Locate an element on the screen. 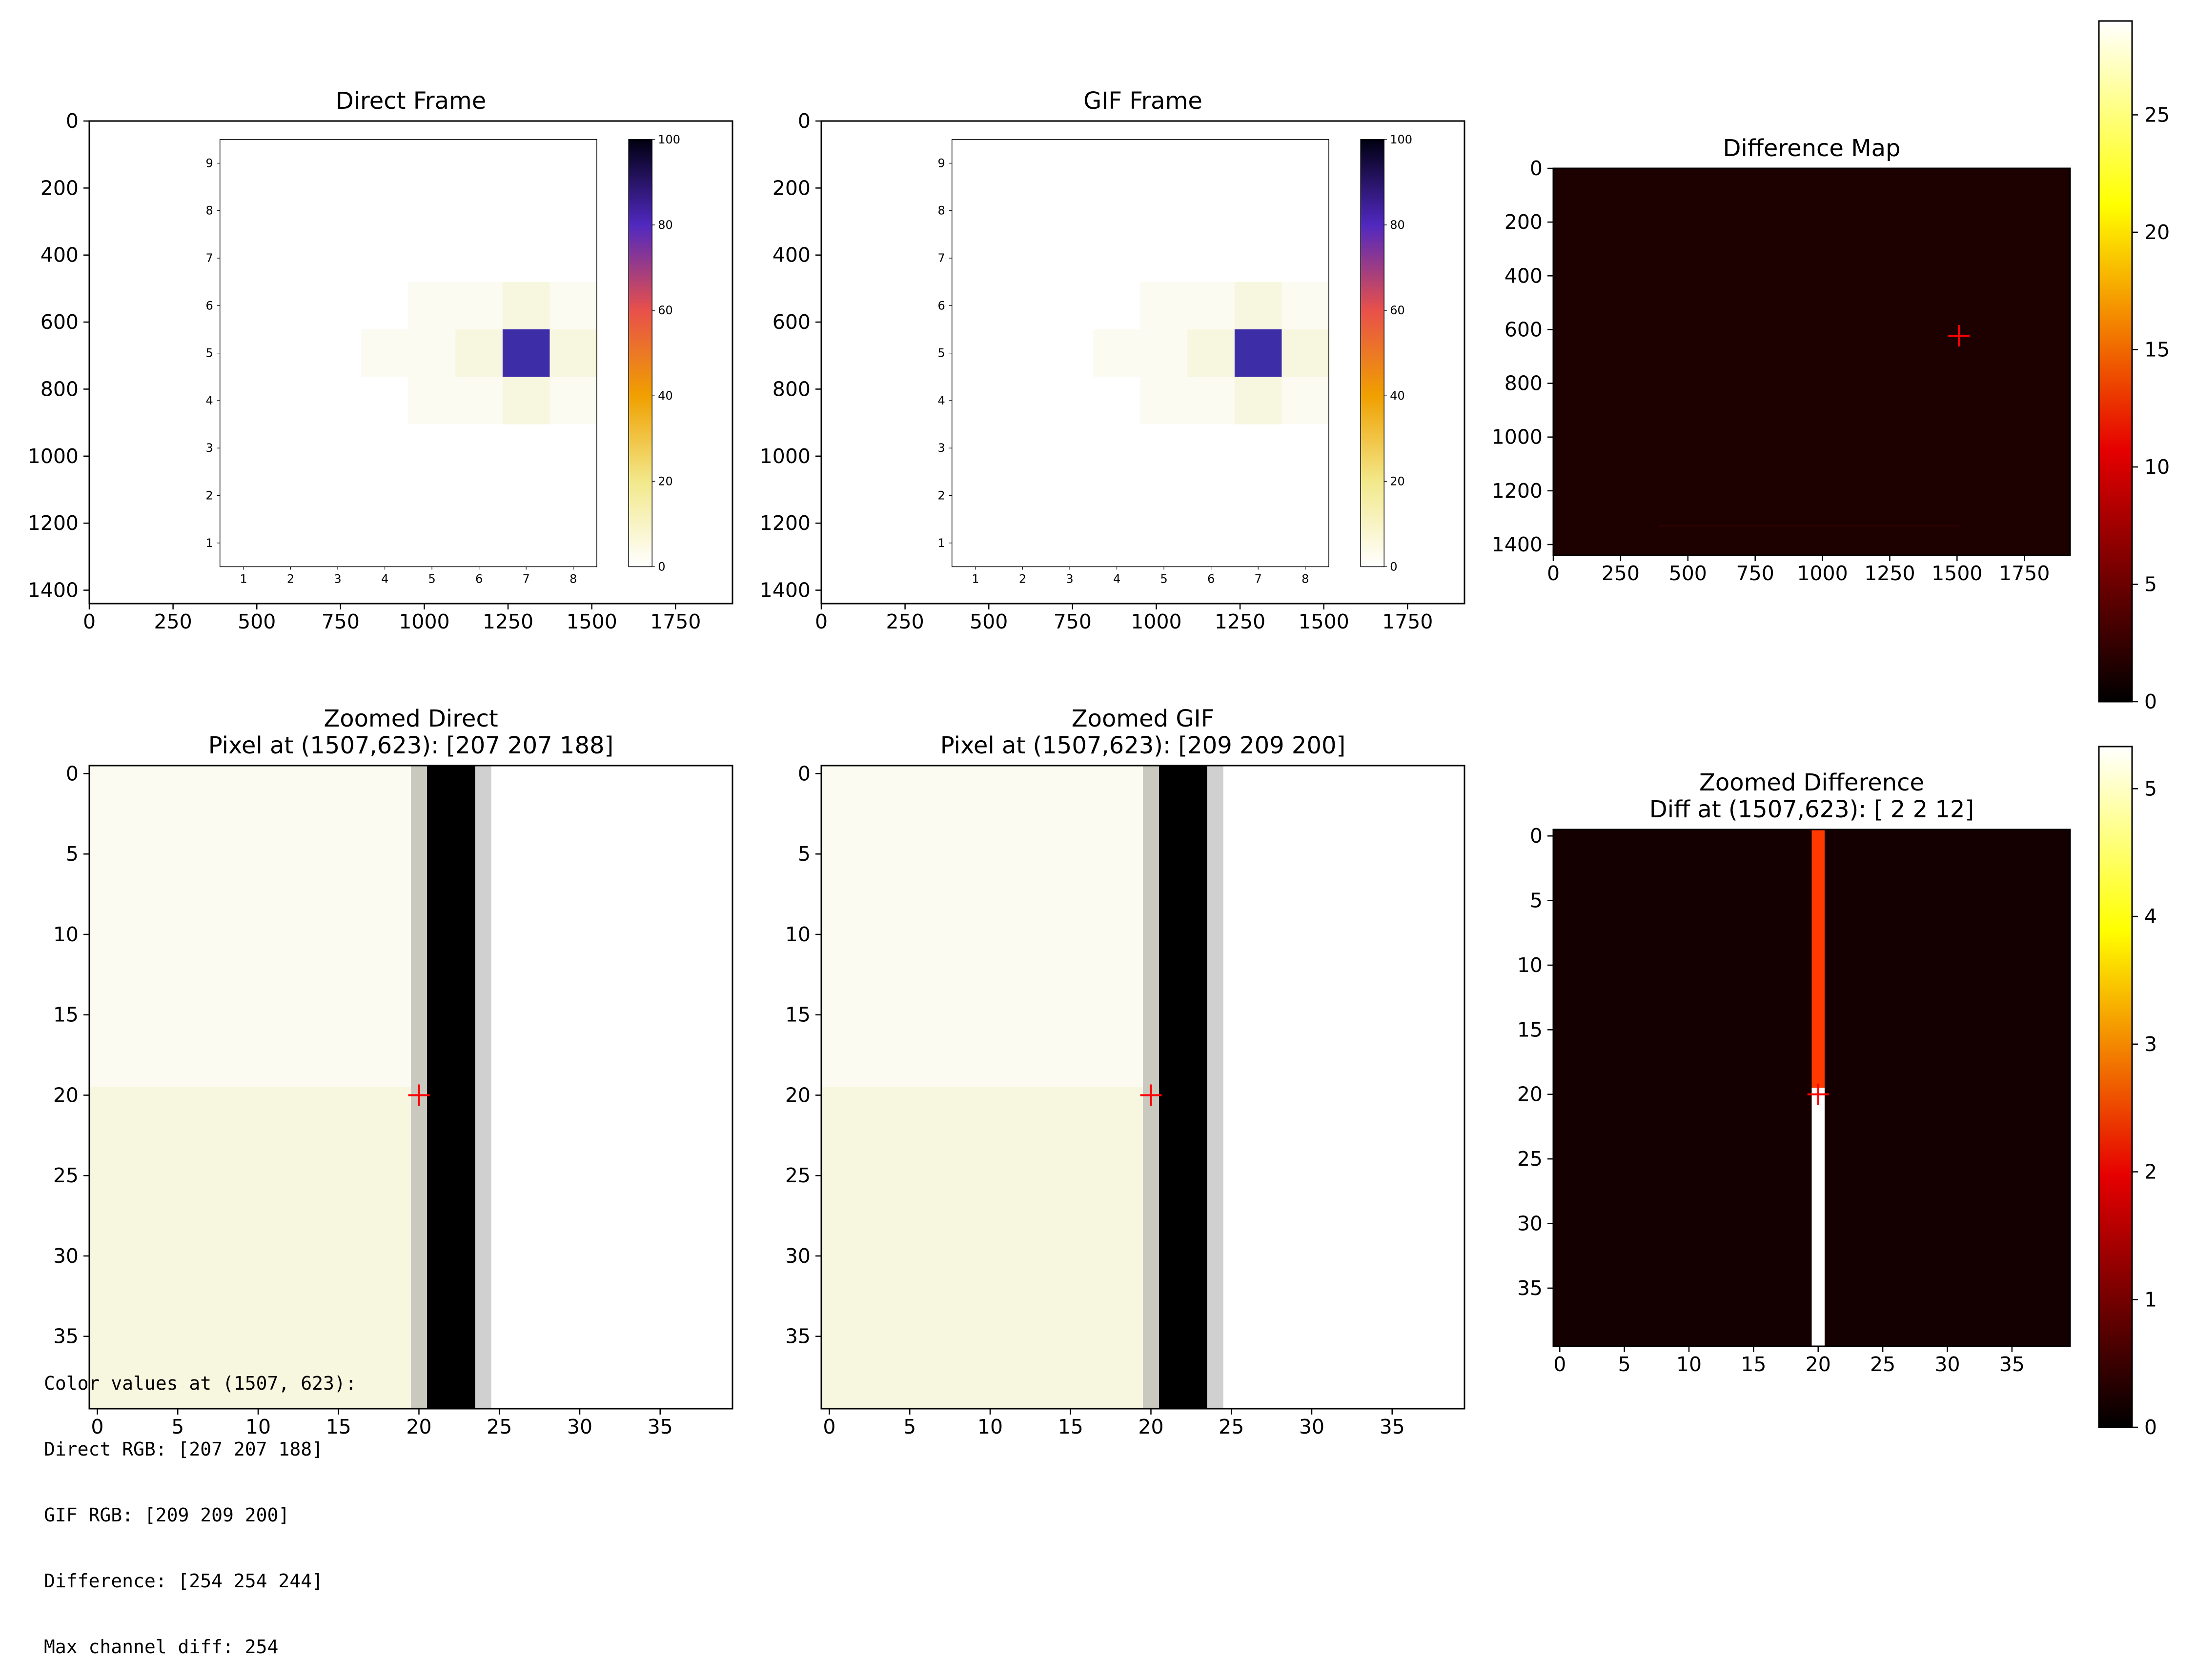 Image resolution: width=2196 pixels, height=1680 pixels. panel-title: GIF Frame is located at coordinates (1142, 101).